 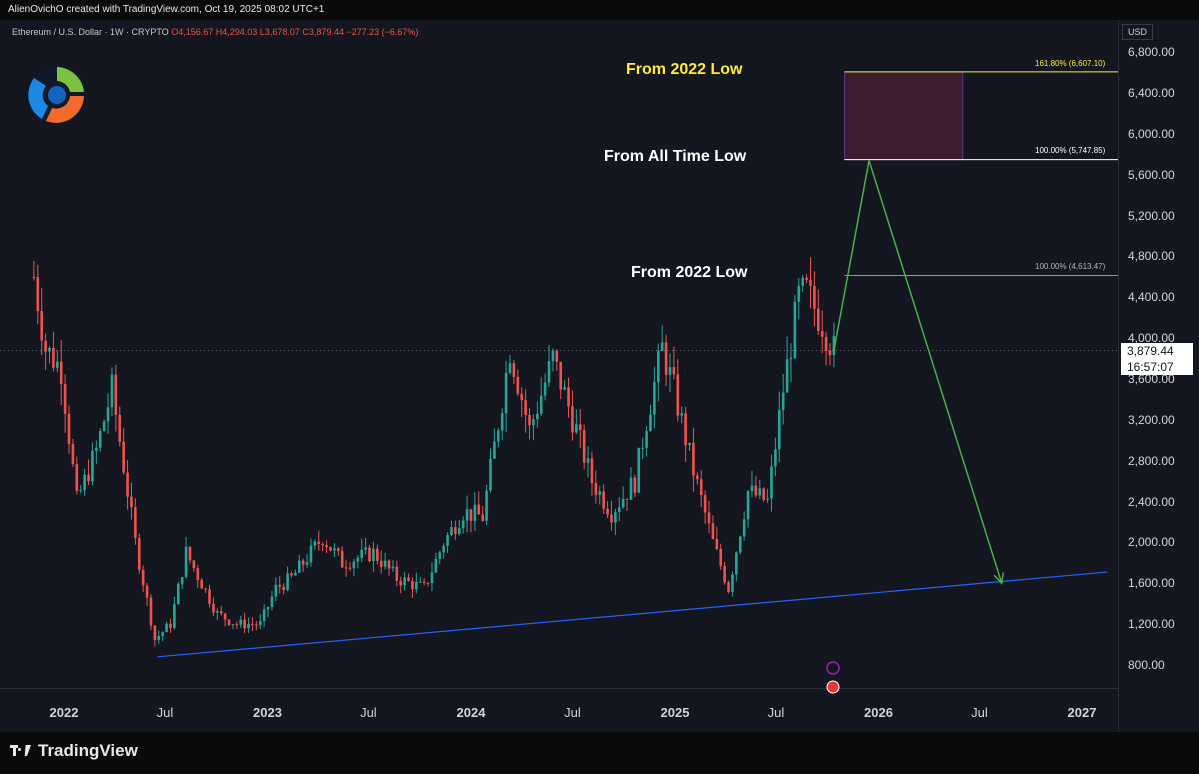 What do you see at coordinates (632, 614) in the screenshot?
I see `support-trendline` at bounding box center [632, 614].